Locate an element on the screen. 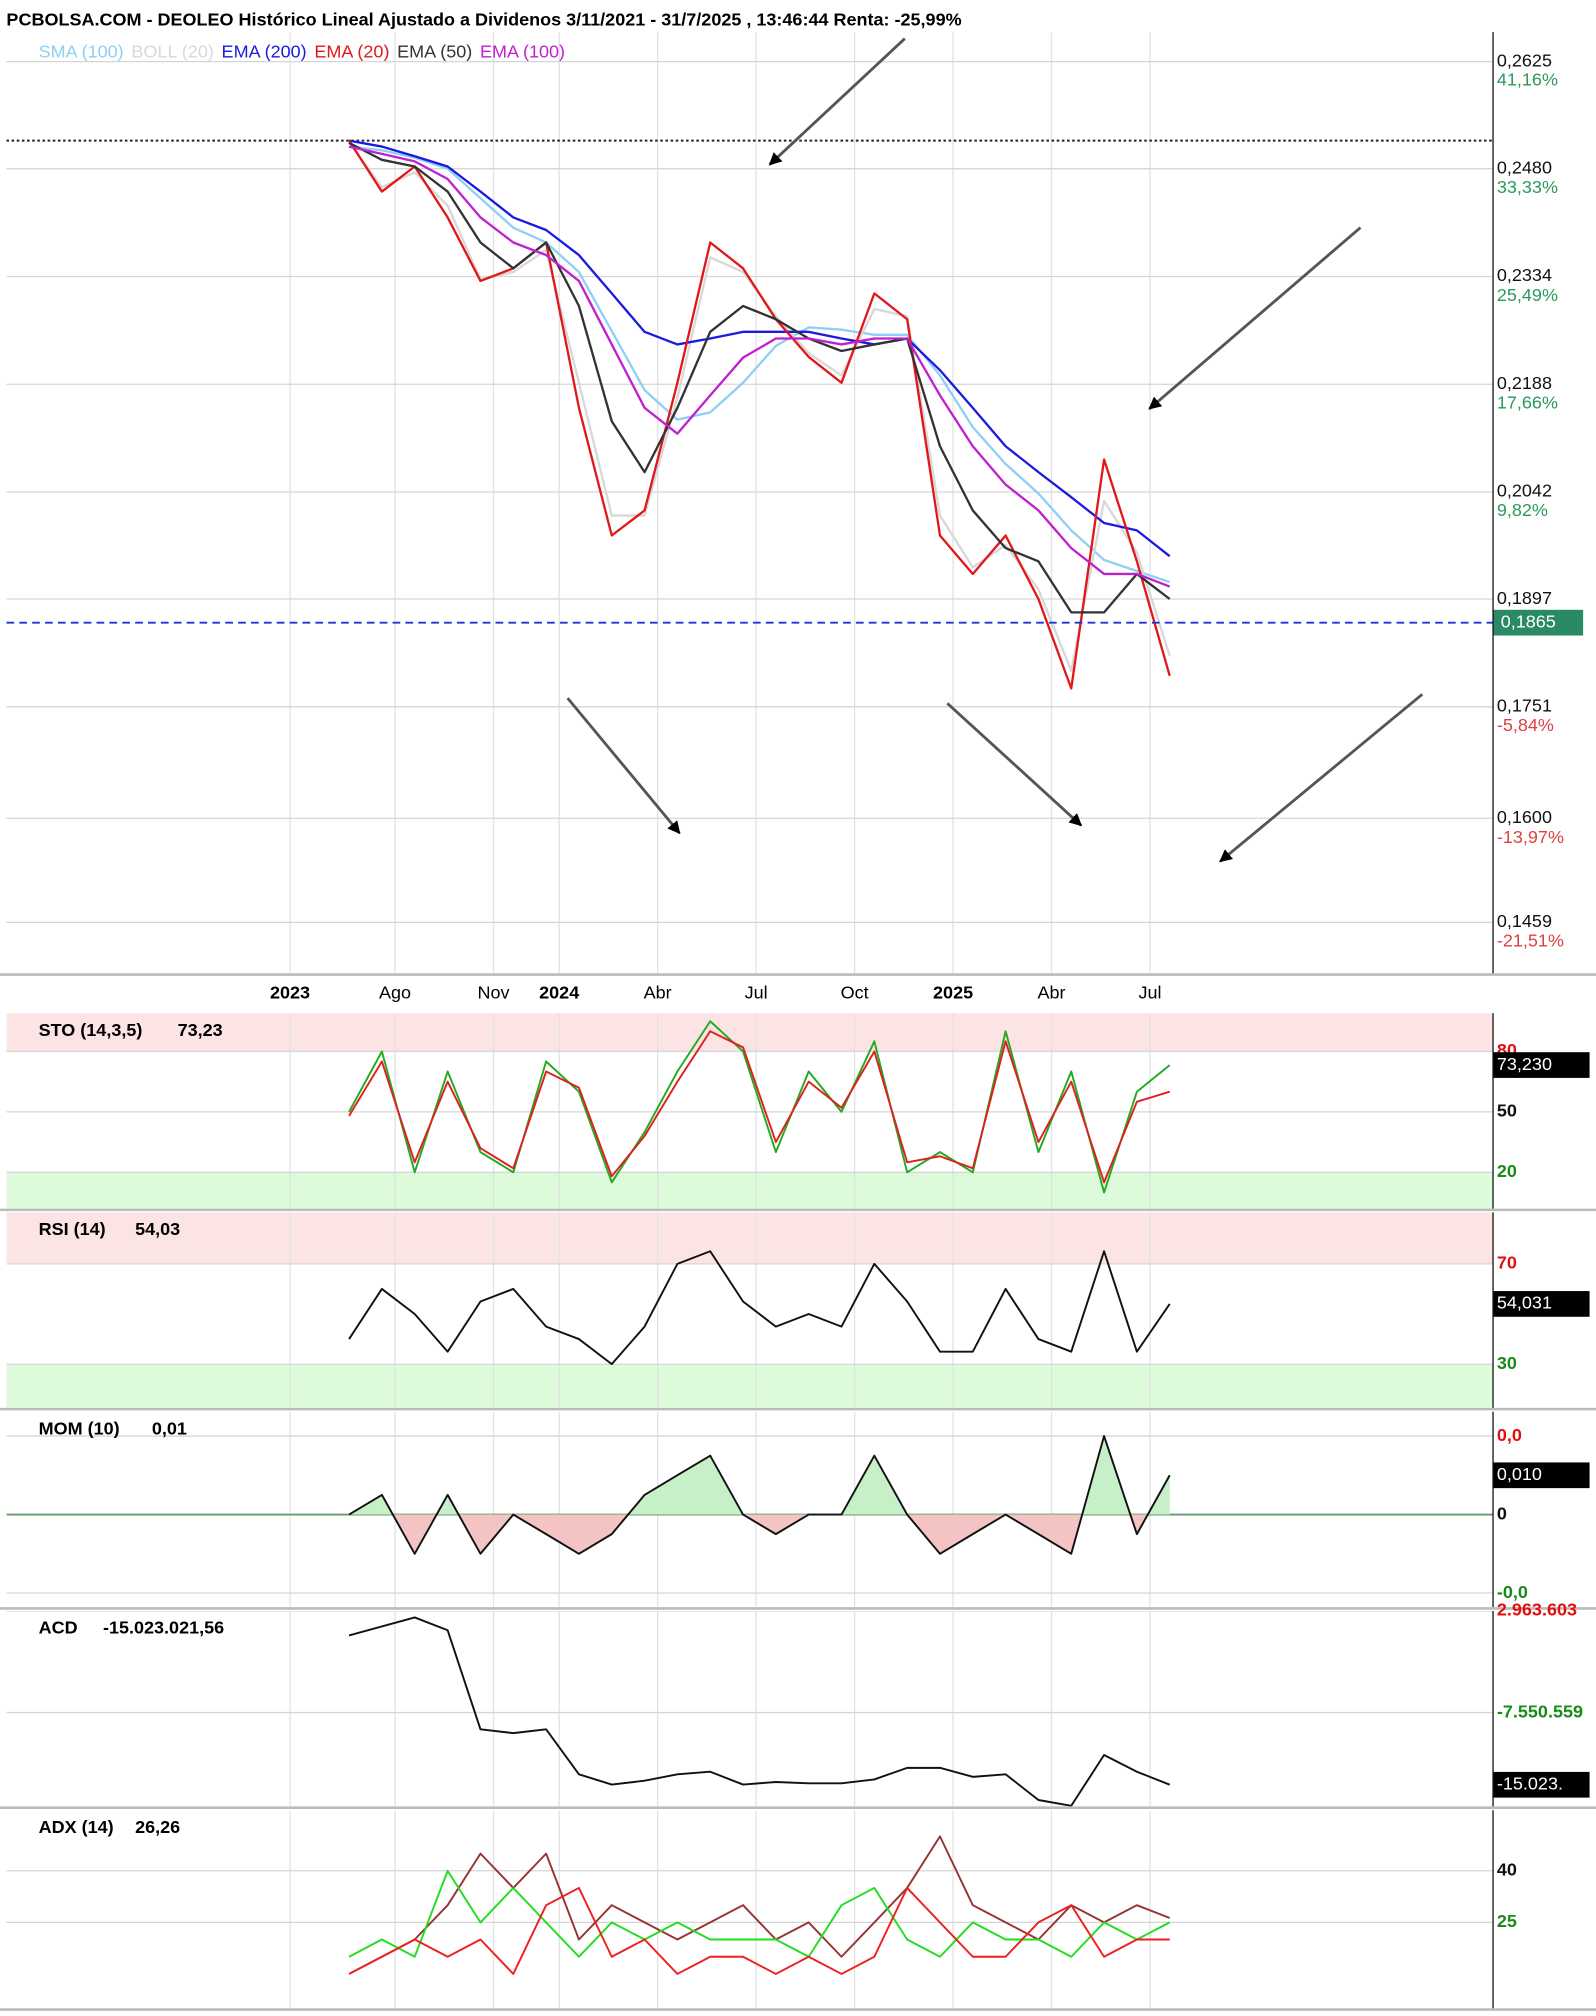 Image resolution: width=1596 pixels, height=2016 pixels. y-tick-label: 0,1600 is located at coordinates (1524, 817).